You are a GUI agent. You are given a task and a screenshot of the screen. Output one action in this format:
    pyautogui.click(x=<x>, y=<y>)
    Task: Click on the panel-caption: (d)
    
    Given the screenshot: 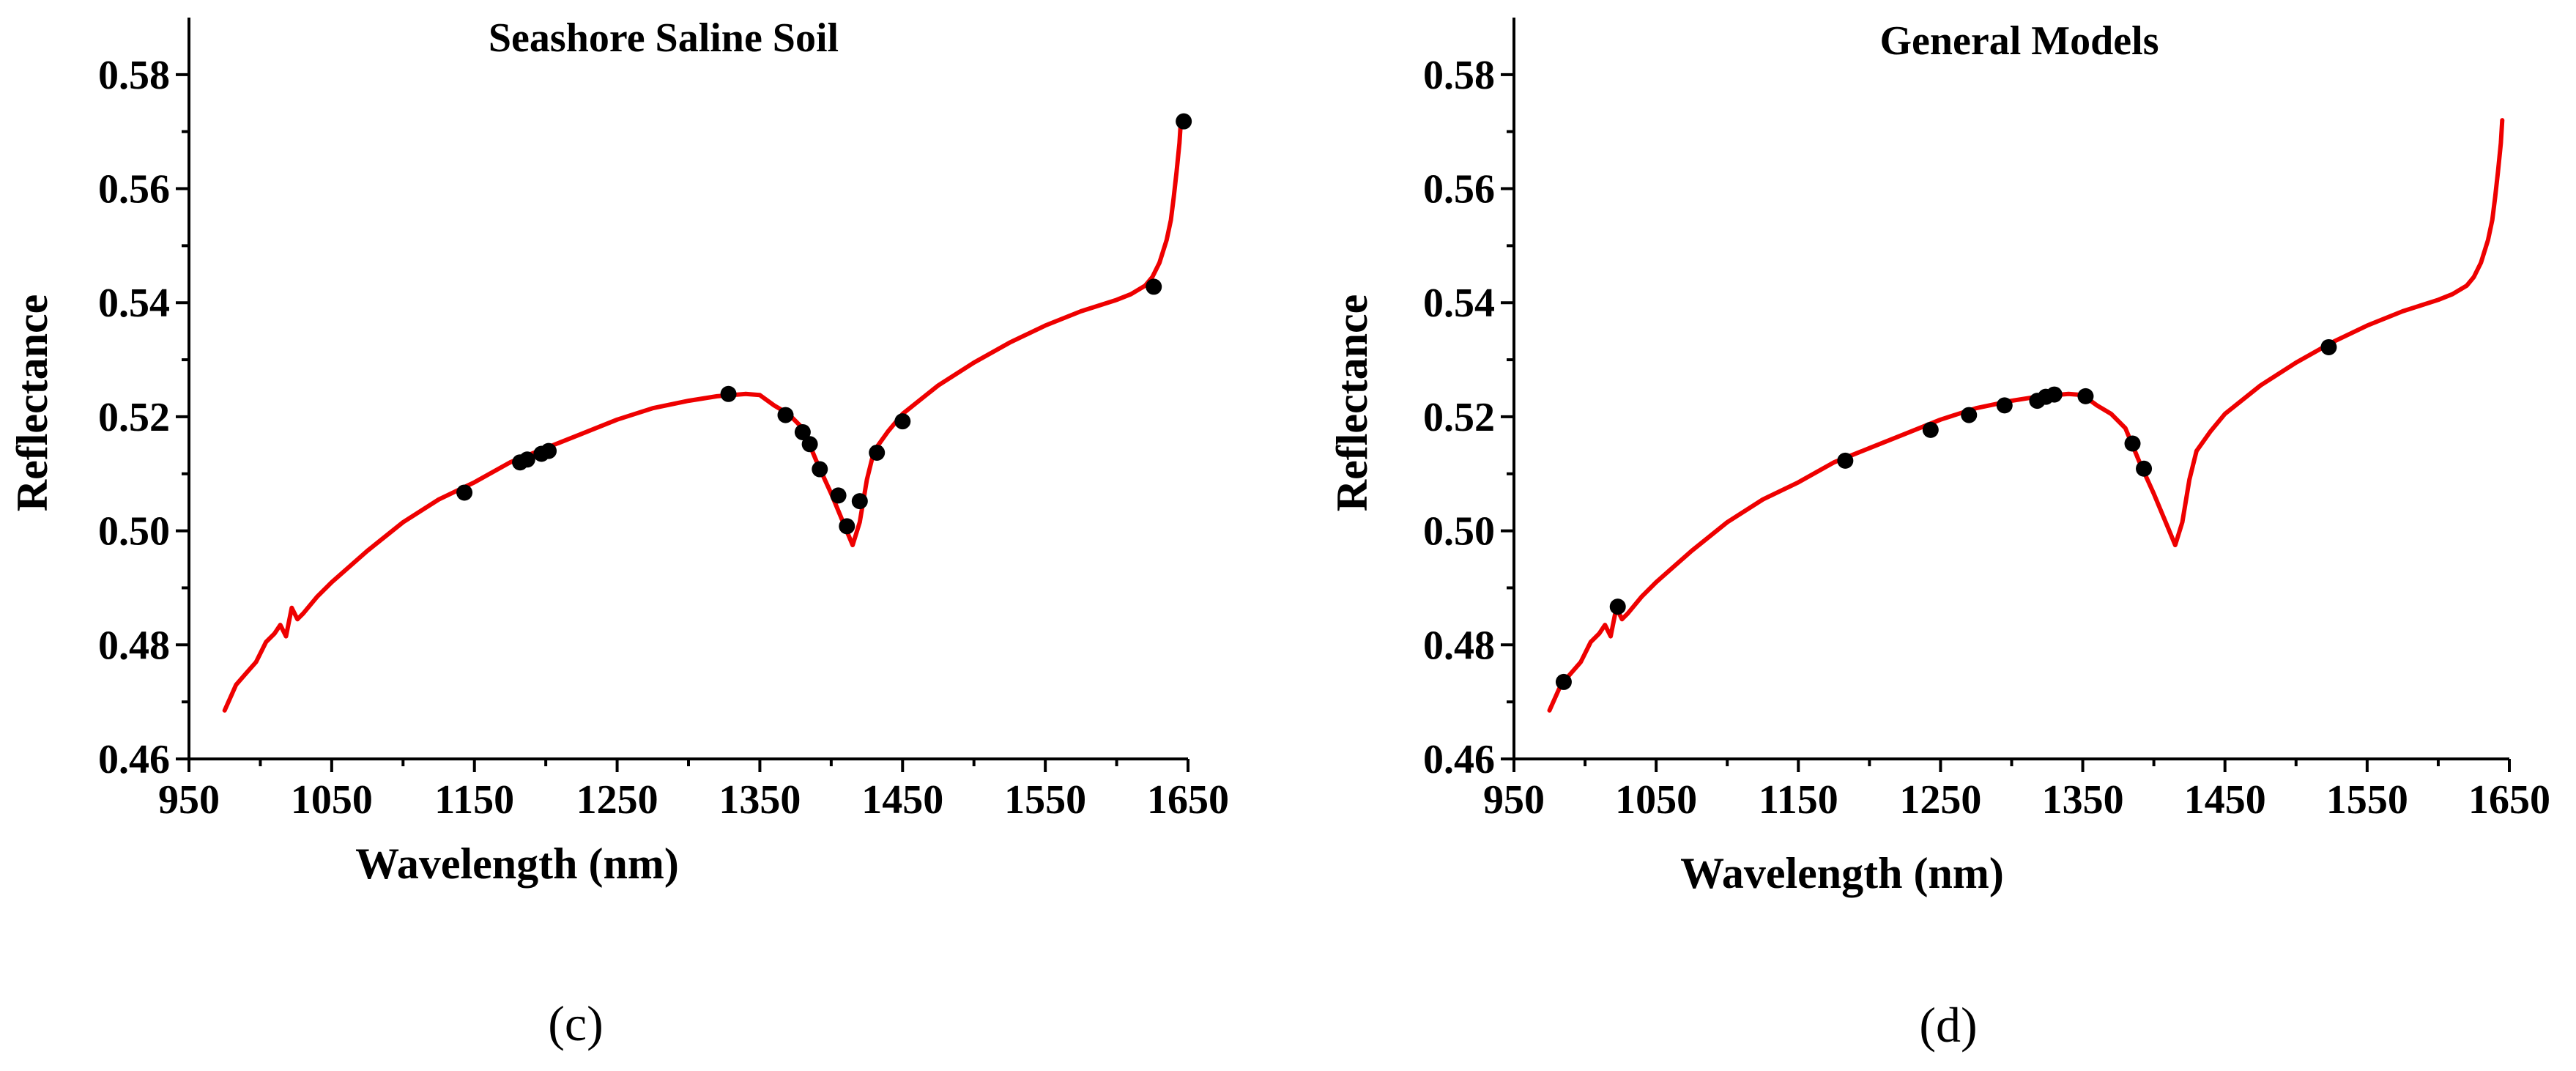 What is the action you would take?
    pyautogui.click(x=1948, y=1025)
    